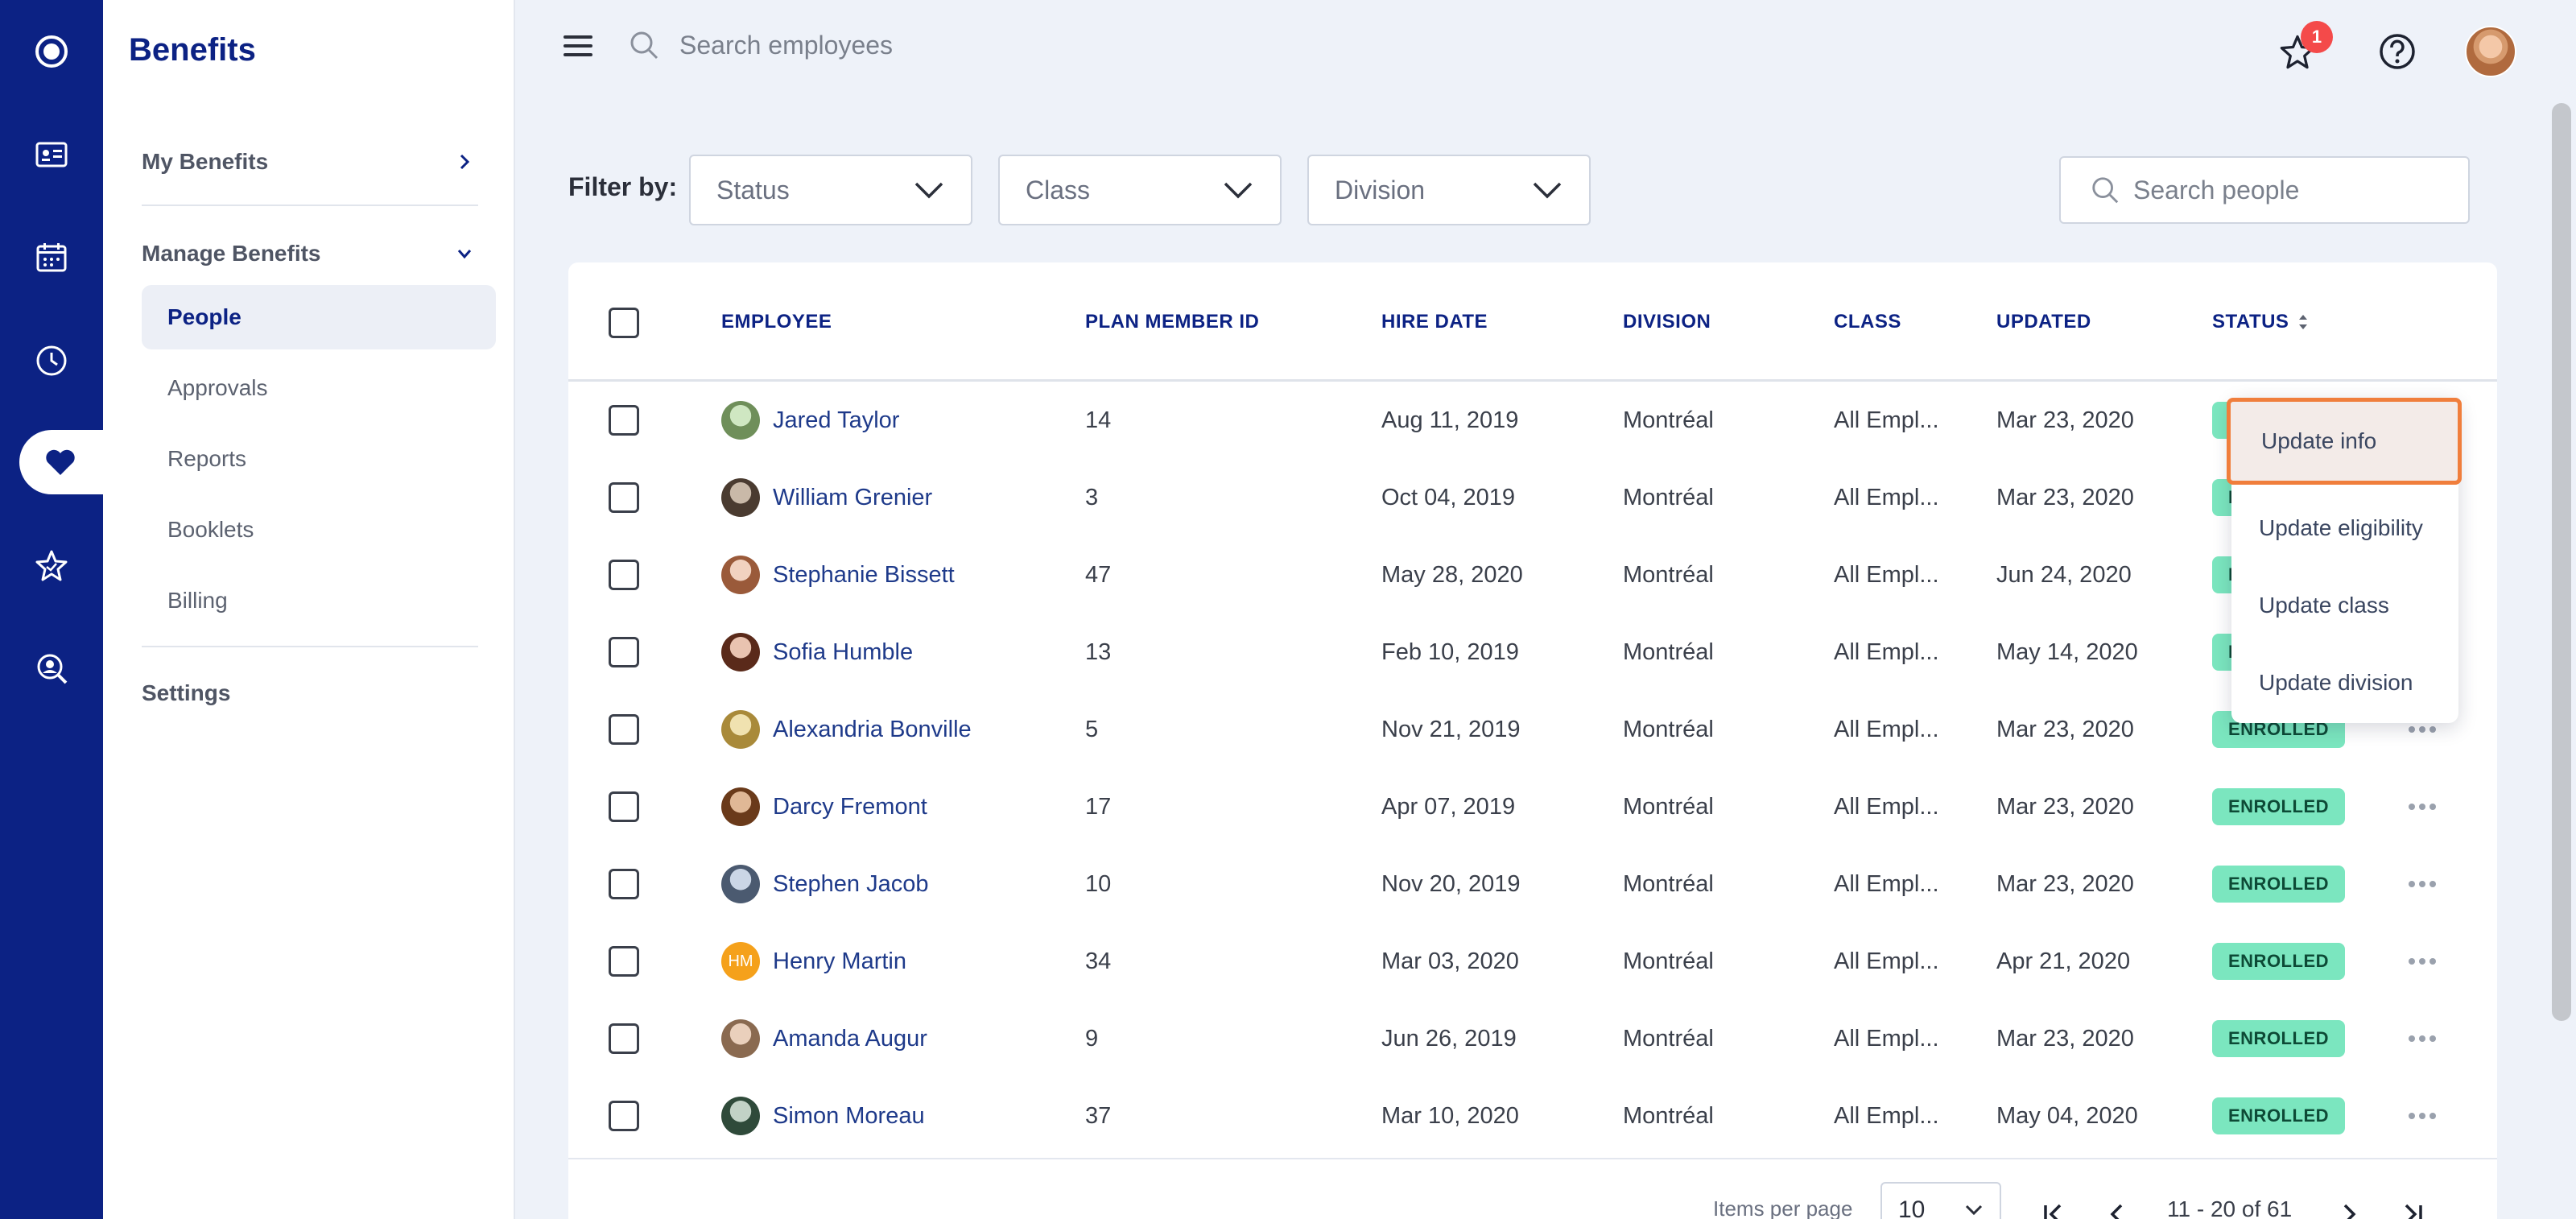 Image resolution: width=2576 pixels, height=1219 pixels. I want to click on settings-link: Settings, so click(310, 693).